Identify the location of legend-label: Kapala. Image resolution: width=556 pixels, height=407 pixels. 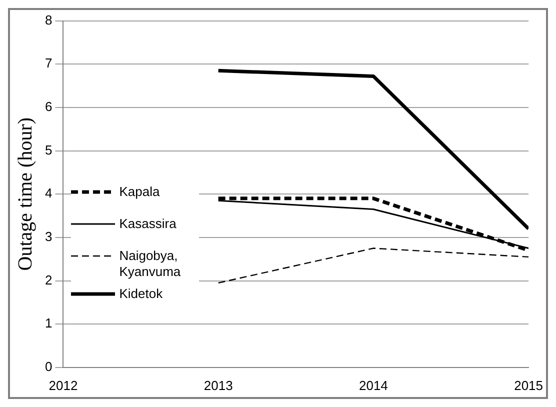
(139, 192).